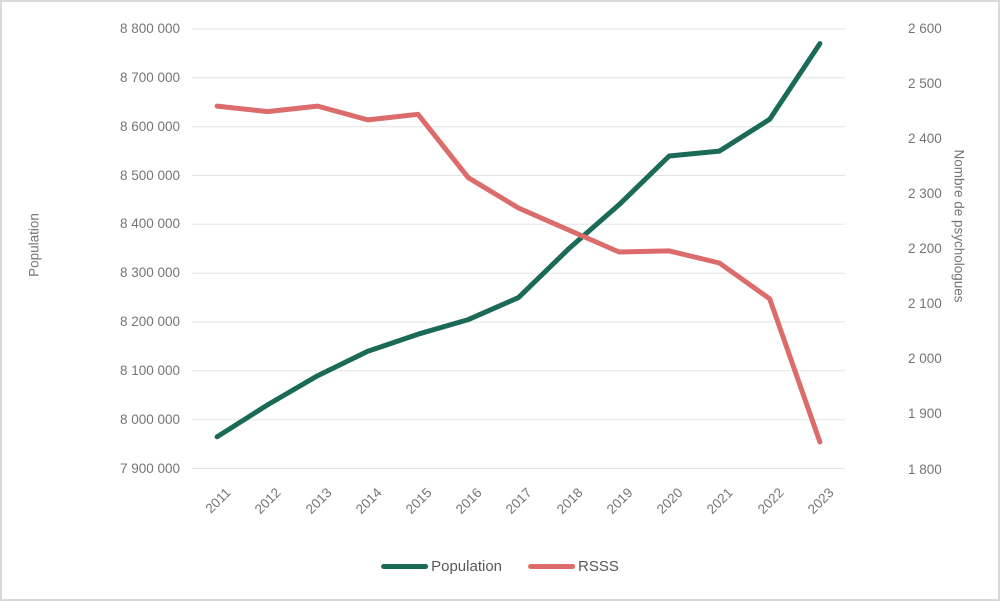 Image resolution: width=1000 pixels, height=603 pixels. Describe the element at coordinates (925, 414) in the screenshot. I see `y-axis-tick-right: 1 900` at that location.